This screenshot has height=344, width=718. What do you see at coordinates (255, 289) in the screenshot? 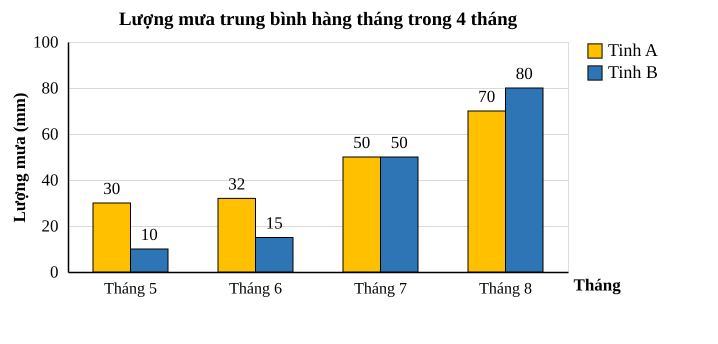
I see `x-tick-label: Tháng 6` at bounding box center [255, 289].